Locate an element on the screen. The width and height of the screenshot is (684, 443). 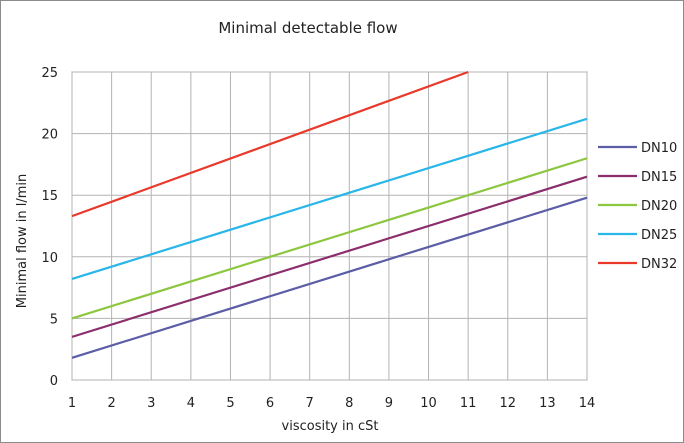
x-tick-label-6: 6 is located at coordinates (270, 403).